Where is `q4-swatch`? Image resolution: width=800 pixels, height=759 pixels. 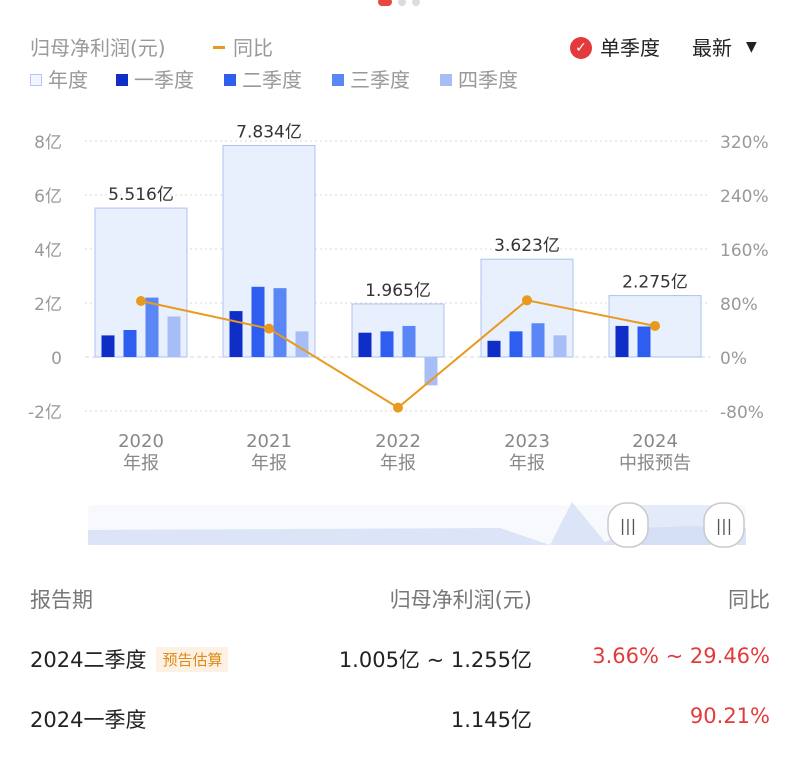
q4-swatch is located at coordinates (446, 79).